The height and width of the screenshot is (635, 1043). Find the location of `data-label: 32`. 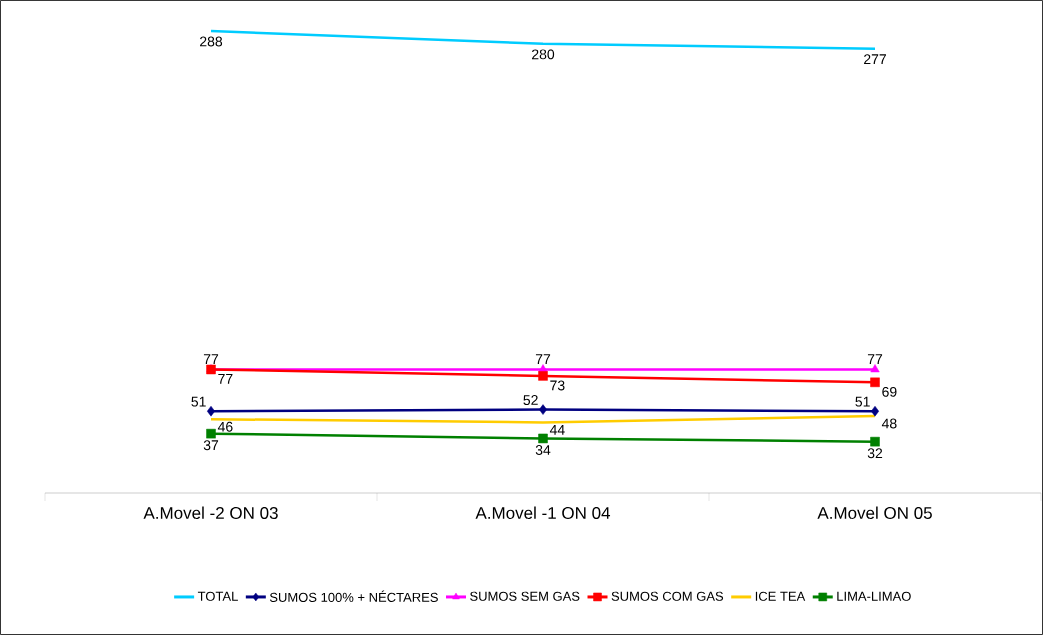

data-label: 32 is located at coordinates (875, 453).